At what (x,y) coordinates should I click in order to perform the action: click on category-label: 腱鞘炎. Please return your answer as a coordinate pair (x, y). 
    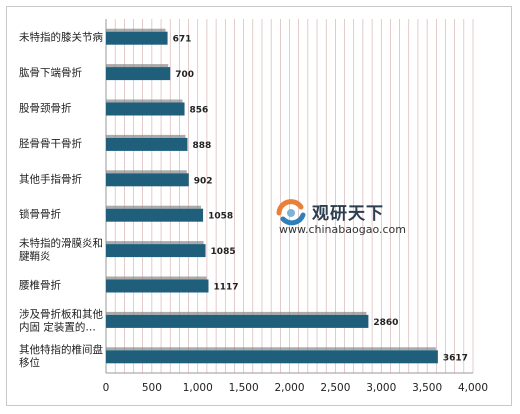
    Looking at the image, I should click on (35, 256).